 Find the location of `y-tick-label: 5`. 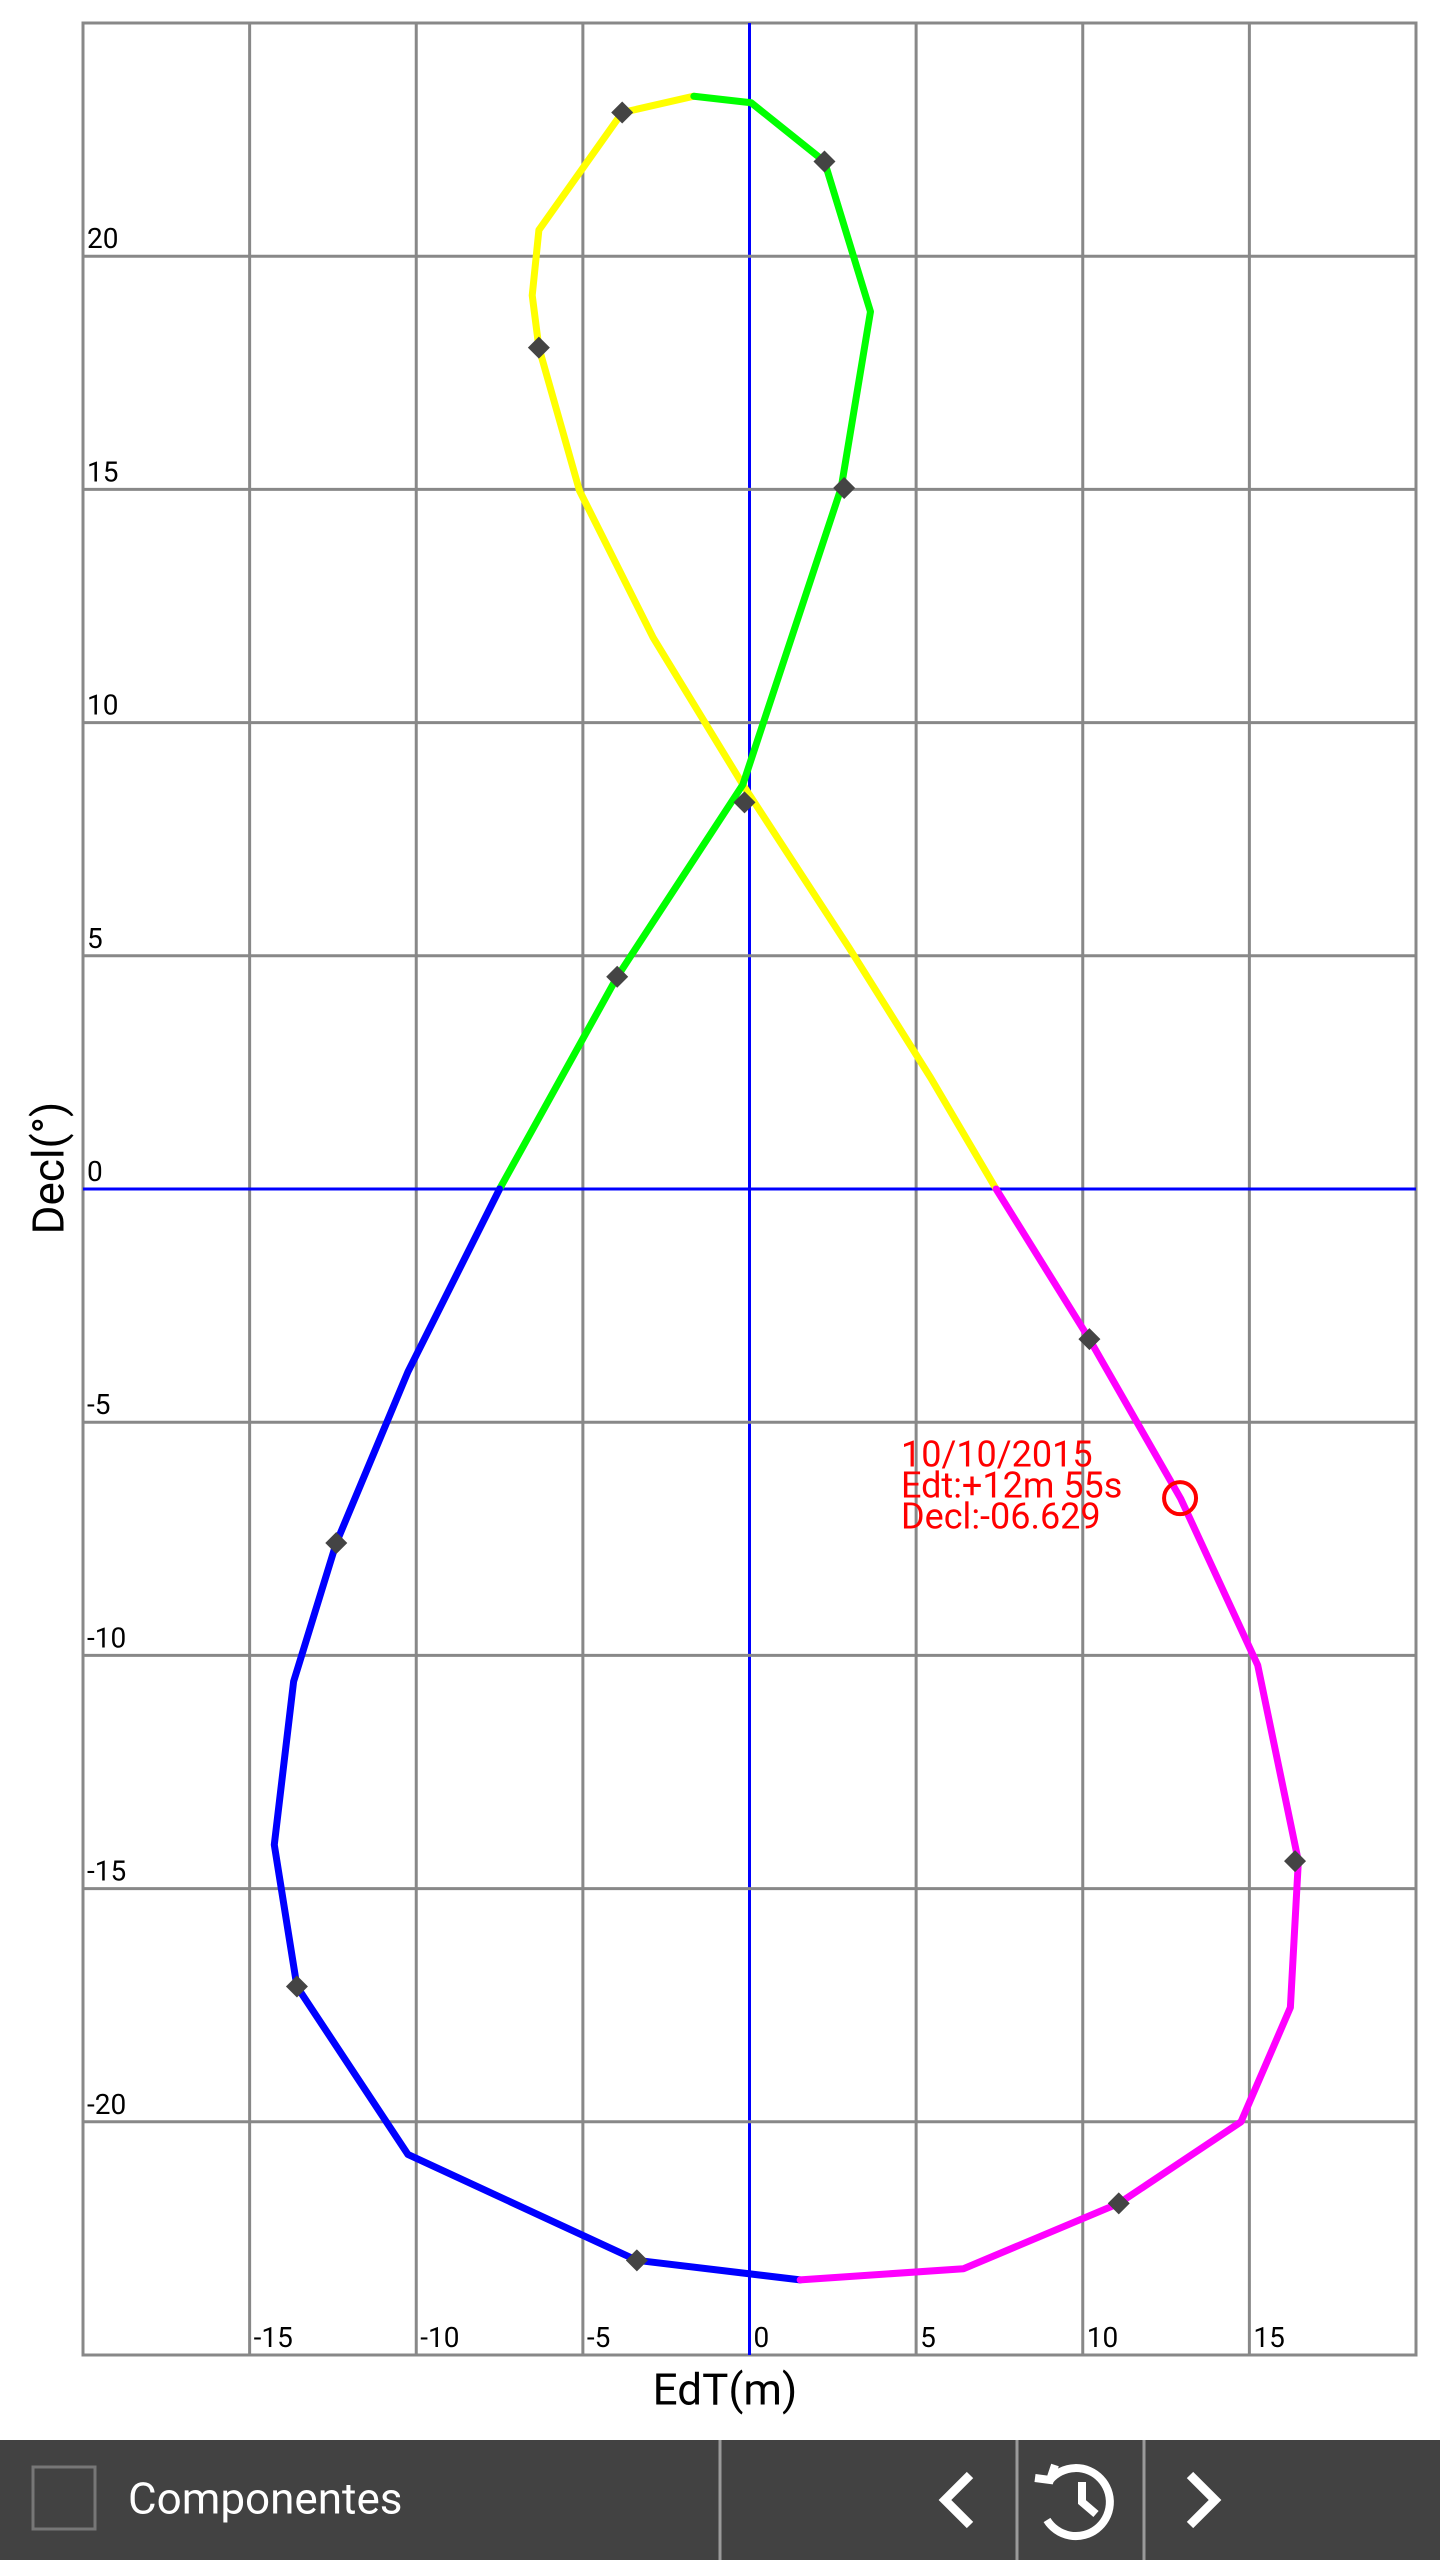

y-tick-label: 5 is located at coordinates (95, 938).